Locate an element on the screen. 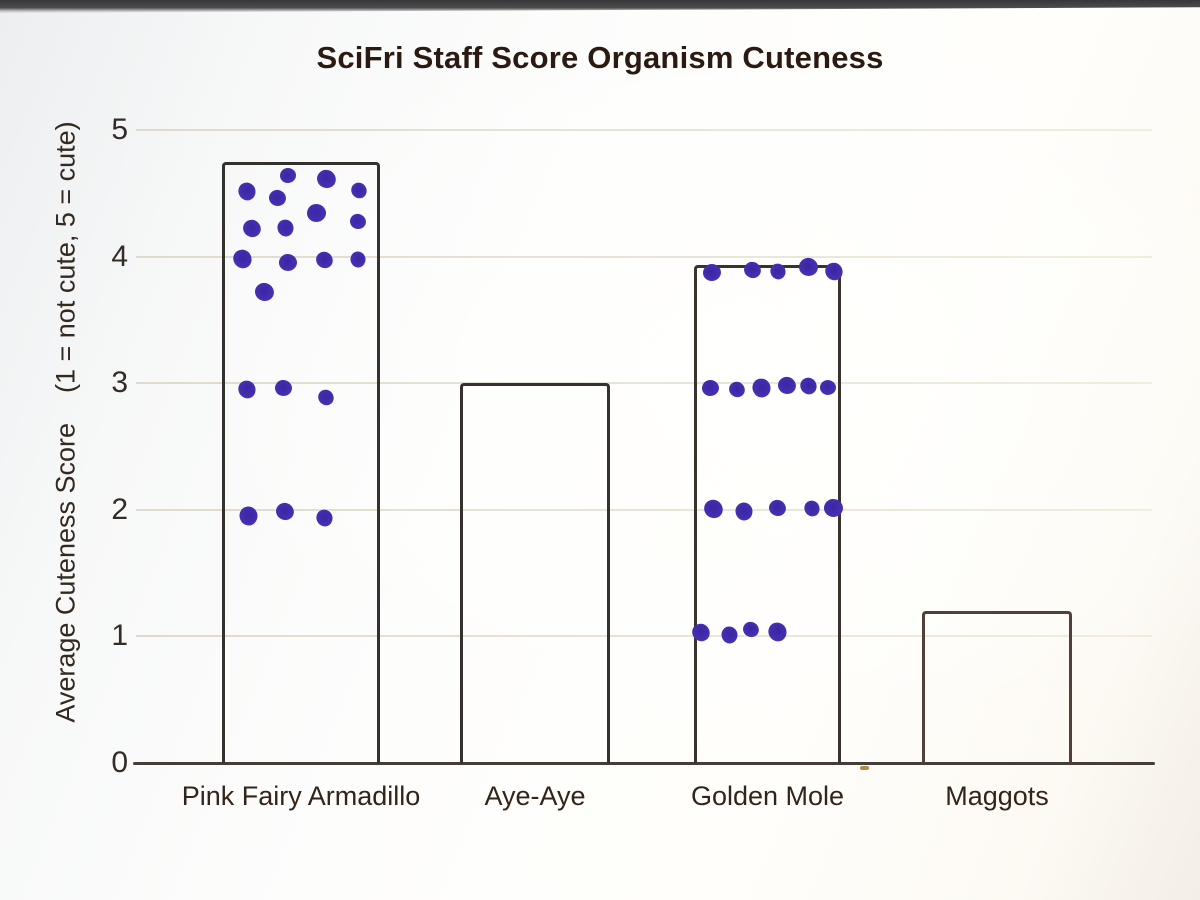  y-tick-label-0: 0 is located at coordinates (119, 762).